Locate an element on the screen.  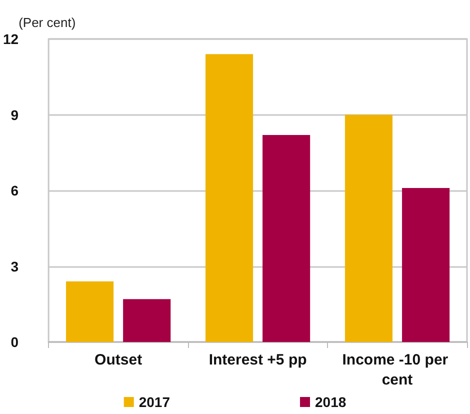
y-tick-label: 6 is located at coordinates (14, 190).